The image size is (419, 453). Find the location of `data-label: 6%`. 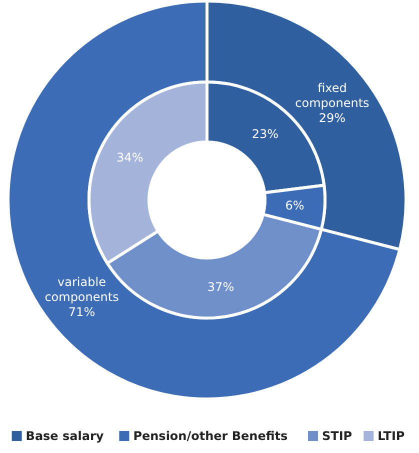

data-label: 6% is located at coordinates (294, 205).